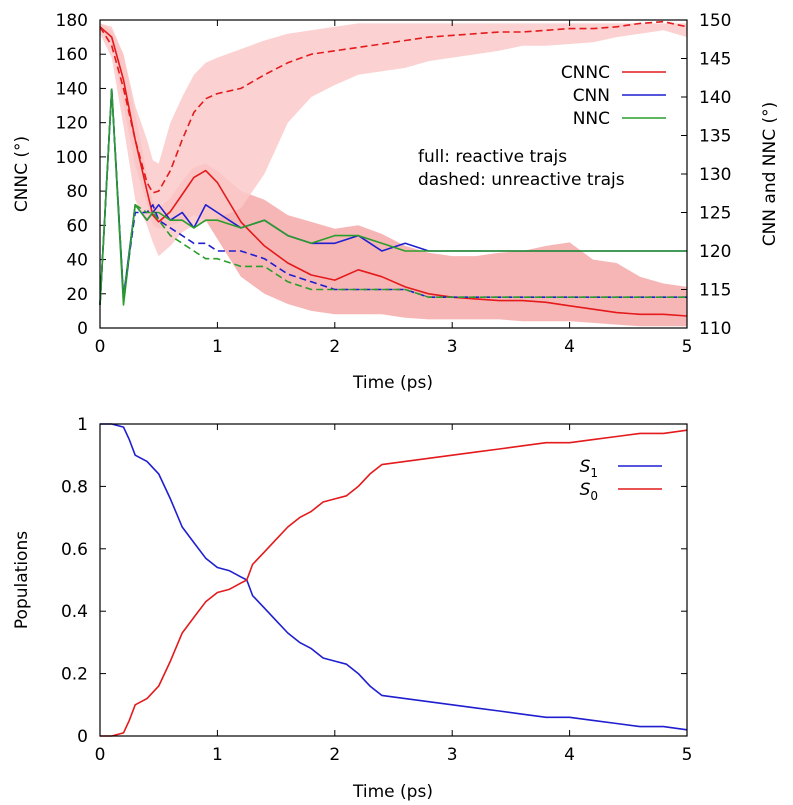 The height and width of the screenshot is (805, 793). I want to click on y2-tick-label: 110, so click(715, 329).